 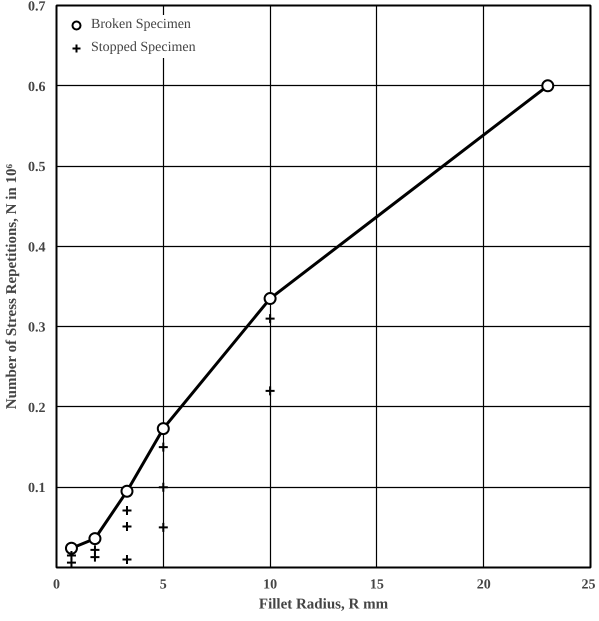 I want to click on y-tick-label: 0.2, so click(x=37, y=408).